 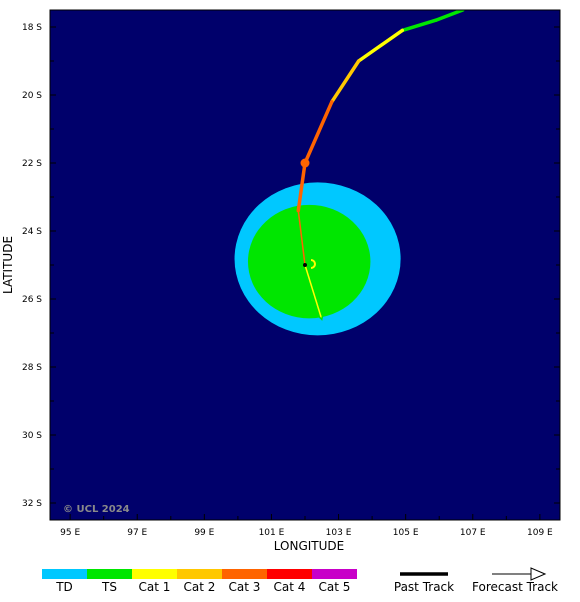 I want to click on legend-label-cat2: Cat 2, so click(x=200, y=587).